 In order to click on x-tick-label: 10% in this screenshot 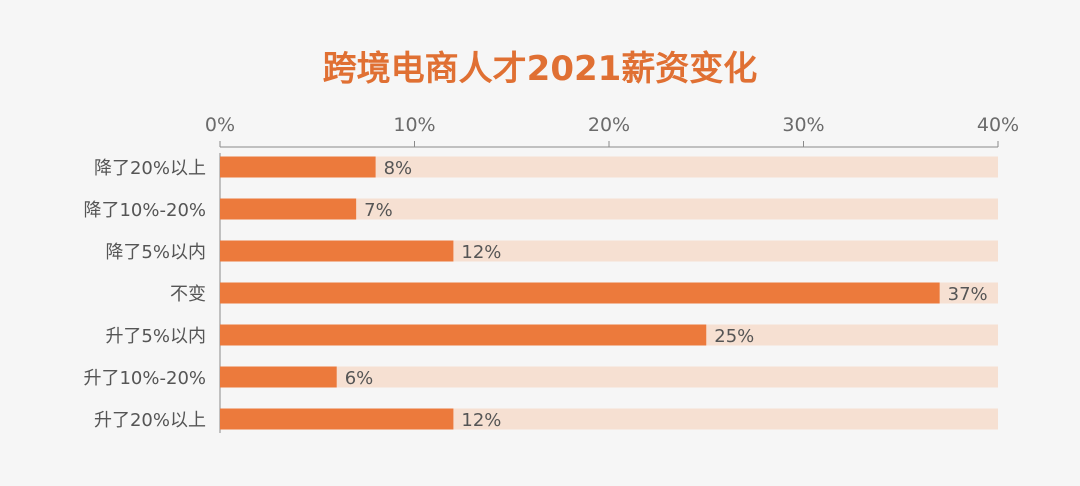, I will do `click(414, 125)`.